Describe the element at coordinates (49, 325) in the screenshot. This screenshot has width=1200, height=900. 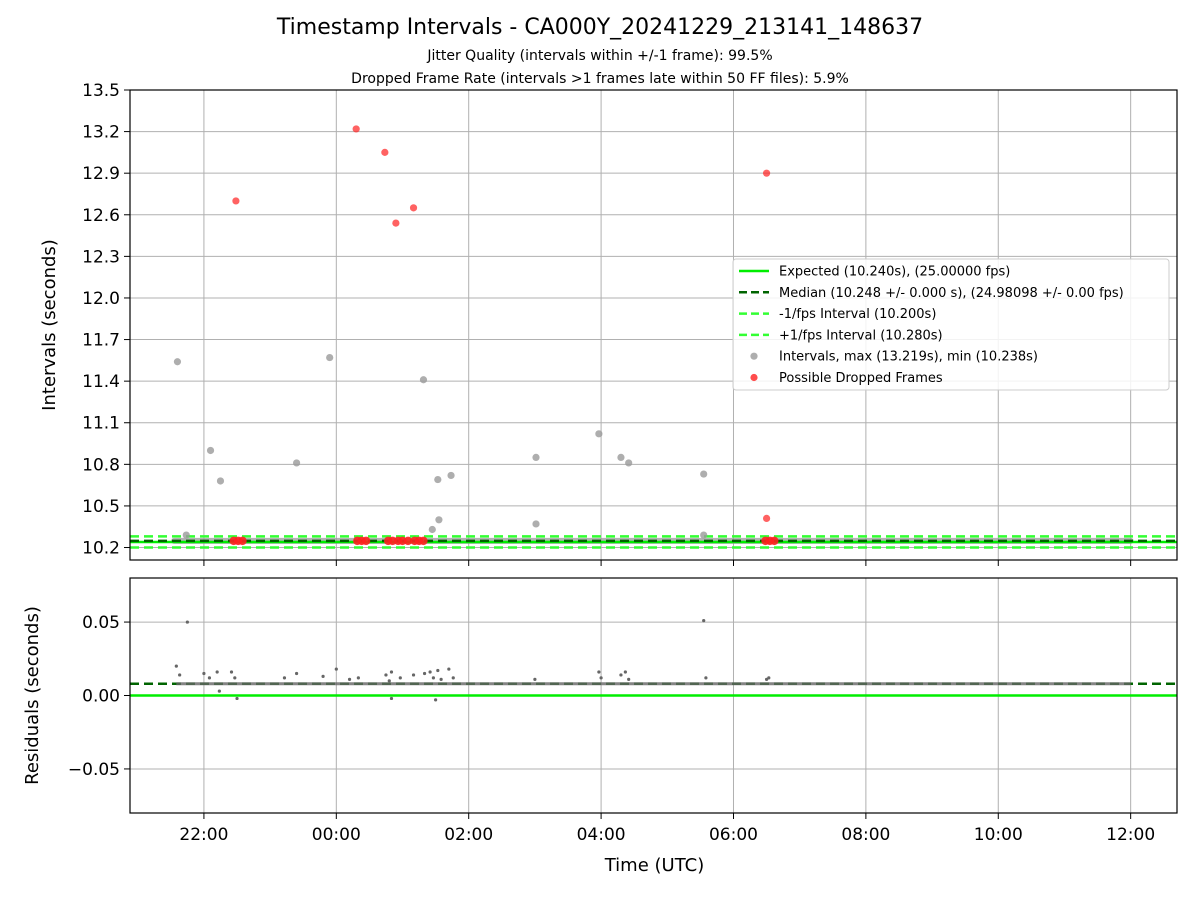
I see `top-y-axis-label: Intervals (seconds)` at that location.